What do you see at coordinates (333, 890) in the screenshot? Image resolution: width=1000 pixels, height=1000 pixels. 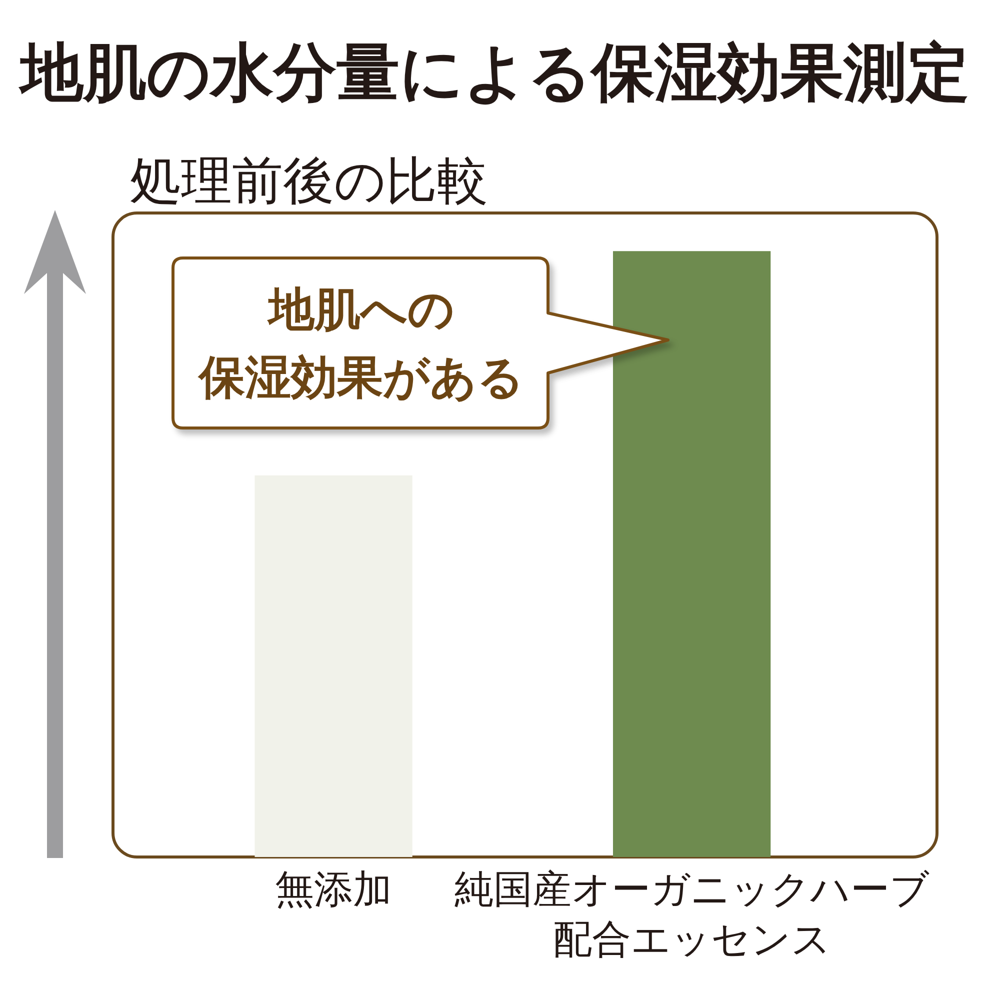 I see `x-tick-label: 無添加` at bounding box center [333, 890].